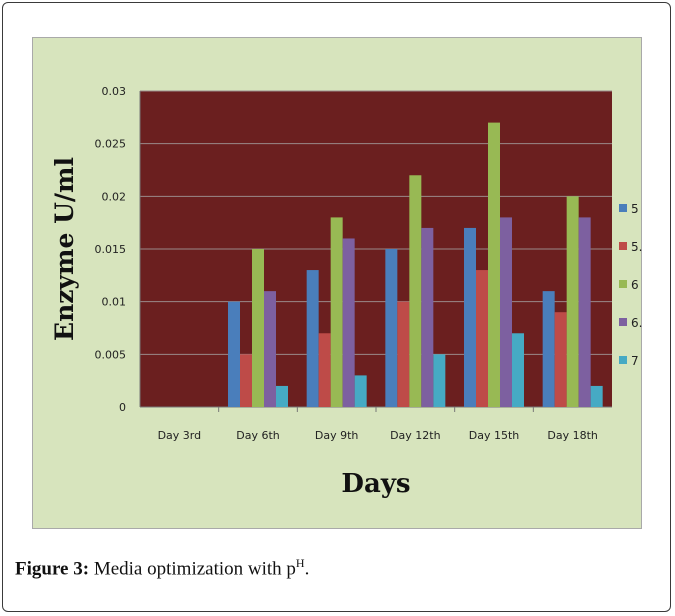 The image size is (675, 616). Describe the element at coordinates (375, 484) in the screenshot. I see `x-axis-title: Days` at that location.